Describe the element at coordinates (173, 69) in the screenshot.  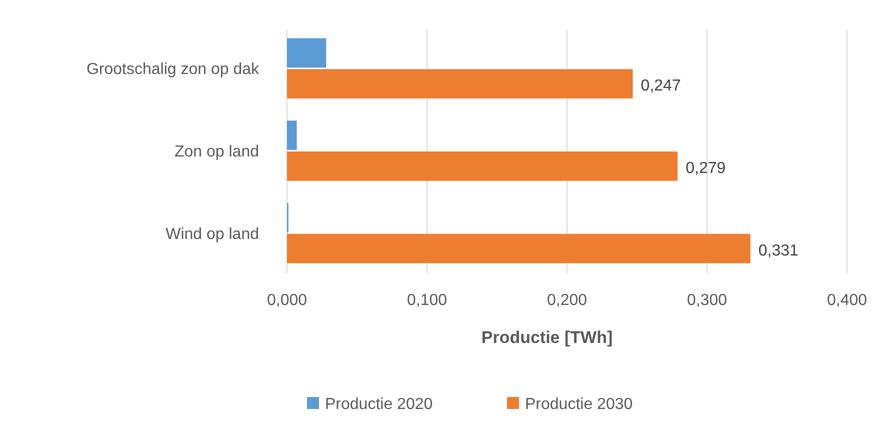
I see `y-tick-label: Grootschalig zon op dak` at that location.